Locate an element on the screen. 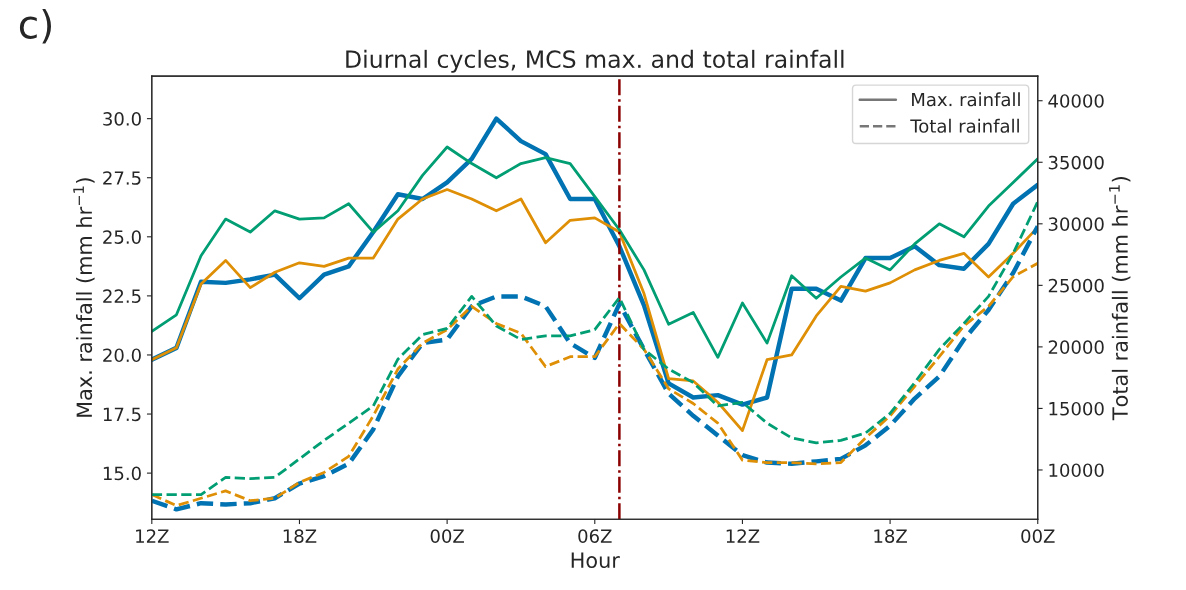  text: c) is located at coordinates (35, 26).